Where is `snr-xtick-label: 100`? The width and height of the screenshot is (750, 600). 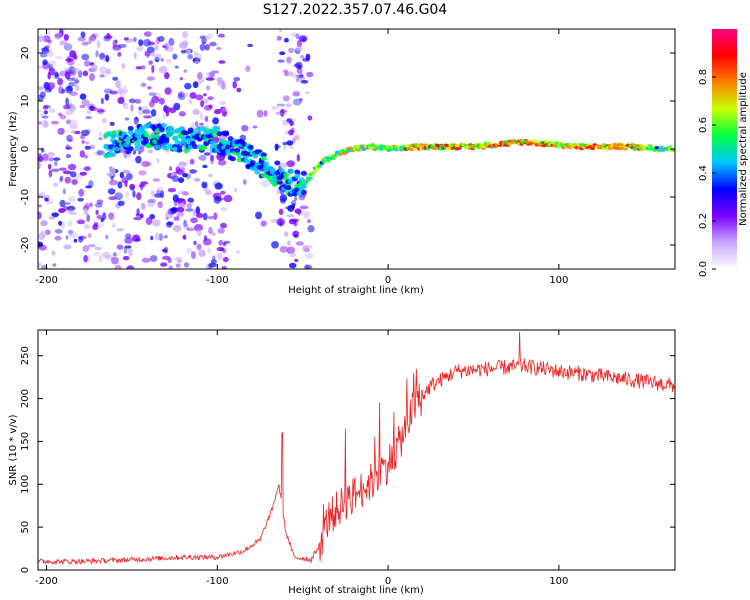
snr-xtick-label: 100 is located at coordinates (558, 581).